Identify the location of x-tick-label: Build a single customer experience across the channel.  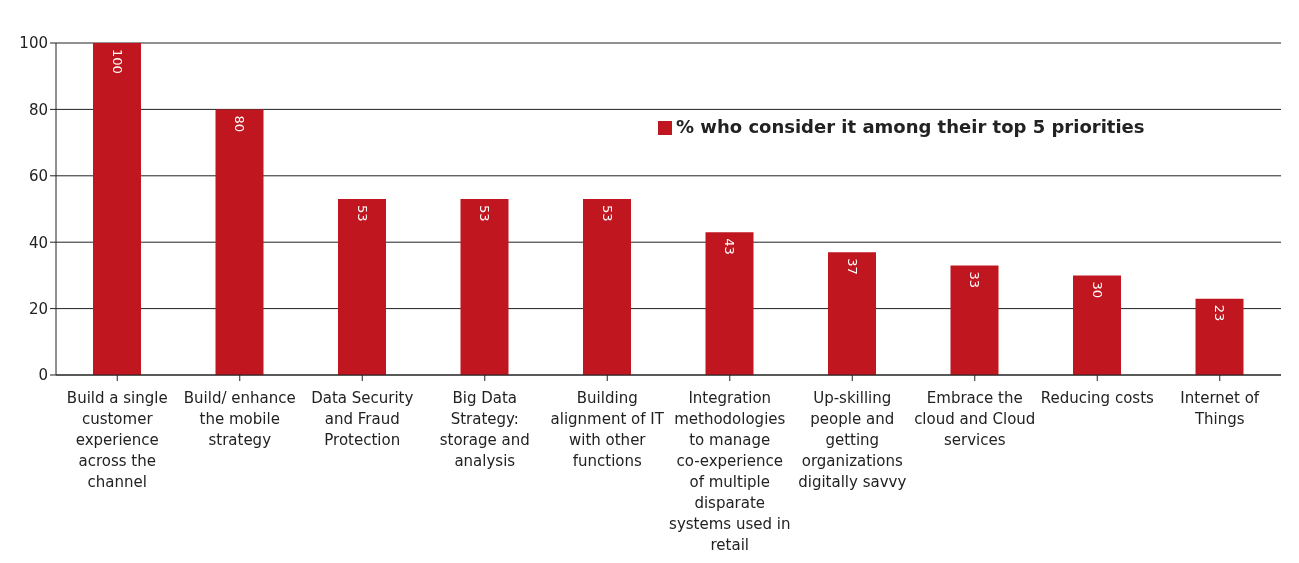
(117, 440).